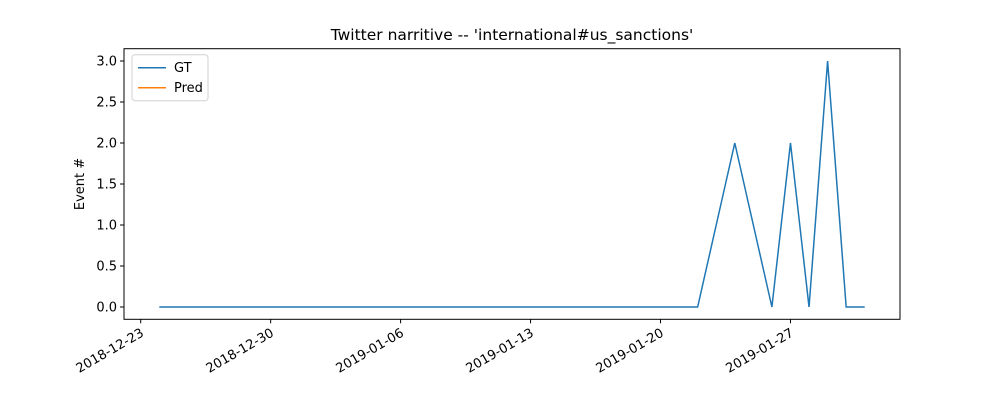  What do you see at coordinates (188, 88) in the screenshot?
I see `legend-label: Pred` at bounding box center [188, 88].